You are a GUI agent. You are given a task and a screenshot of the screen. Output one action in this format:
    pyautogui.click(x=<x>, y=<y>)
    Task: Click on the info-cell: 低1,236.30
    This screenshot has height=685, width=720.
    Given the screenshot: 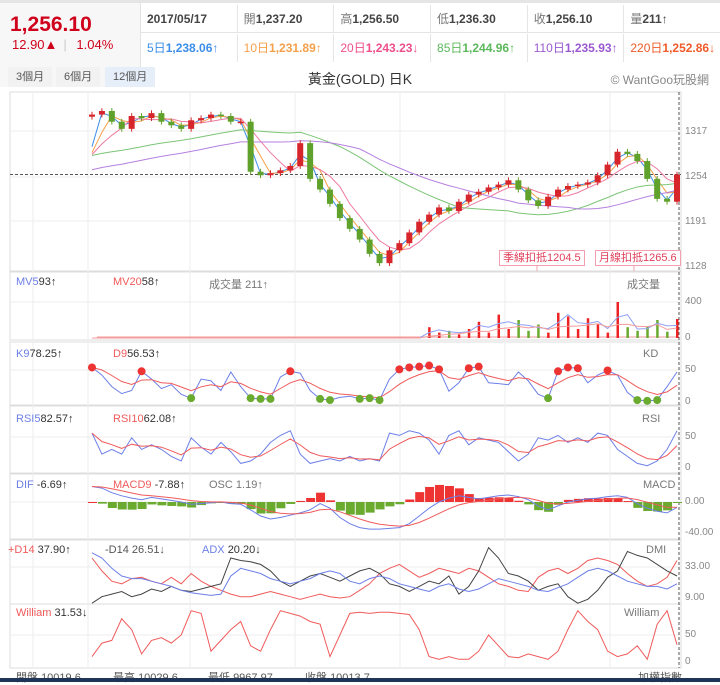 What is the action you would take?
    pyautogui.click(x=478, y=18)
    